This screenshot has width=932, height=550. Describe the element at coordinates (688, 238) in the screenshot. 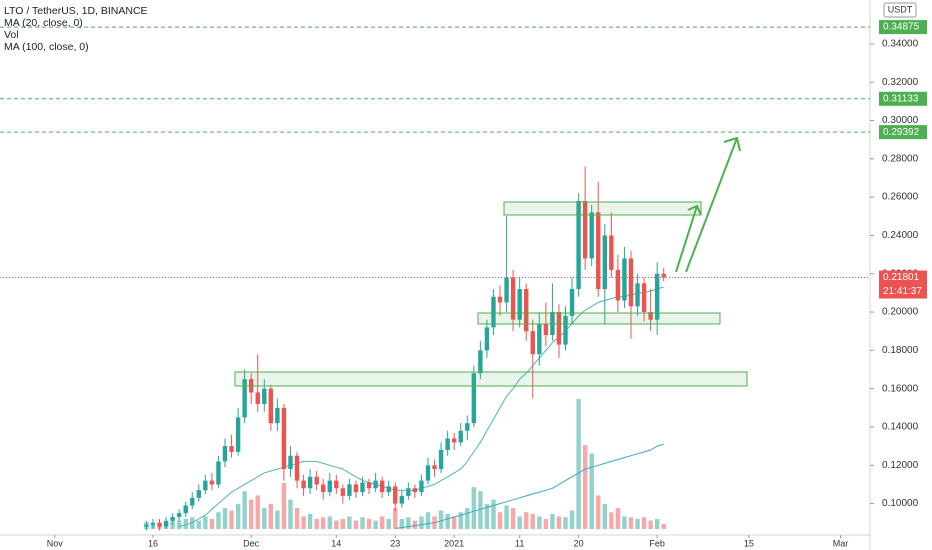

I see `arrow` at that location.